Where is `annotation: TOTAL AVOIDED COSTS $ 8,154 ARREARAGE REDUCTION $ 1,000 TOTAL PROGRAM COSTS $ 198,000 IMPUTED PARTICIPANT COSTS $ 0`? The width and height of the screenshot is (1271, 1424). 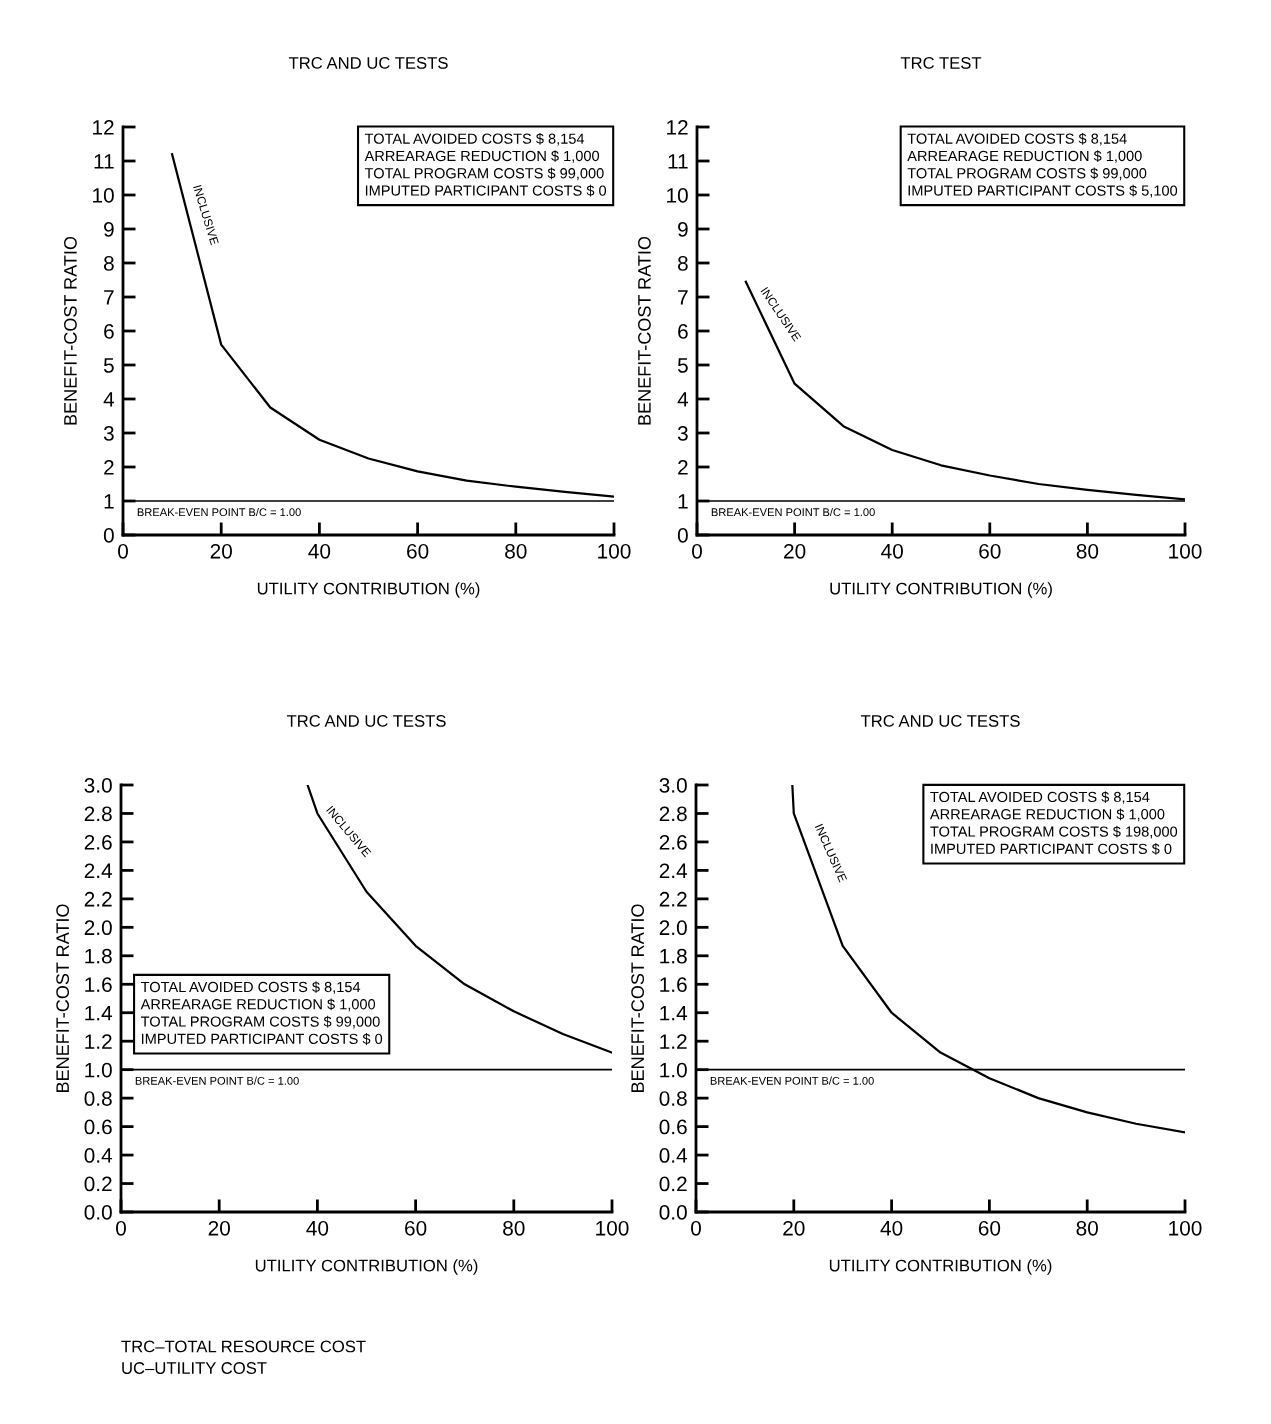 annotation: TOTAL AVOIDED COSTS $ 8,154 ARREARAGE REDUCTION $ 1,000 TOTAL PROGRAM COSTS $ 198,000 IMPUTED PARTICIPANT COSTS $ 0 is located at coordinates (1053, 823).